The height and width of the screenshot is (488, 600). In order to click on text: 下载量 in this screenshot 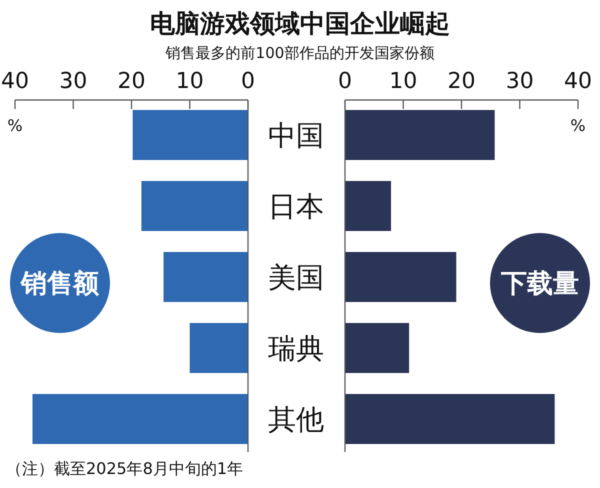, I will do `click(539, 284)`.